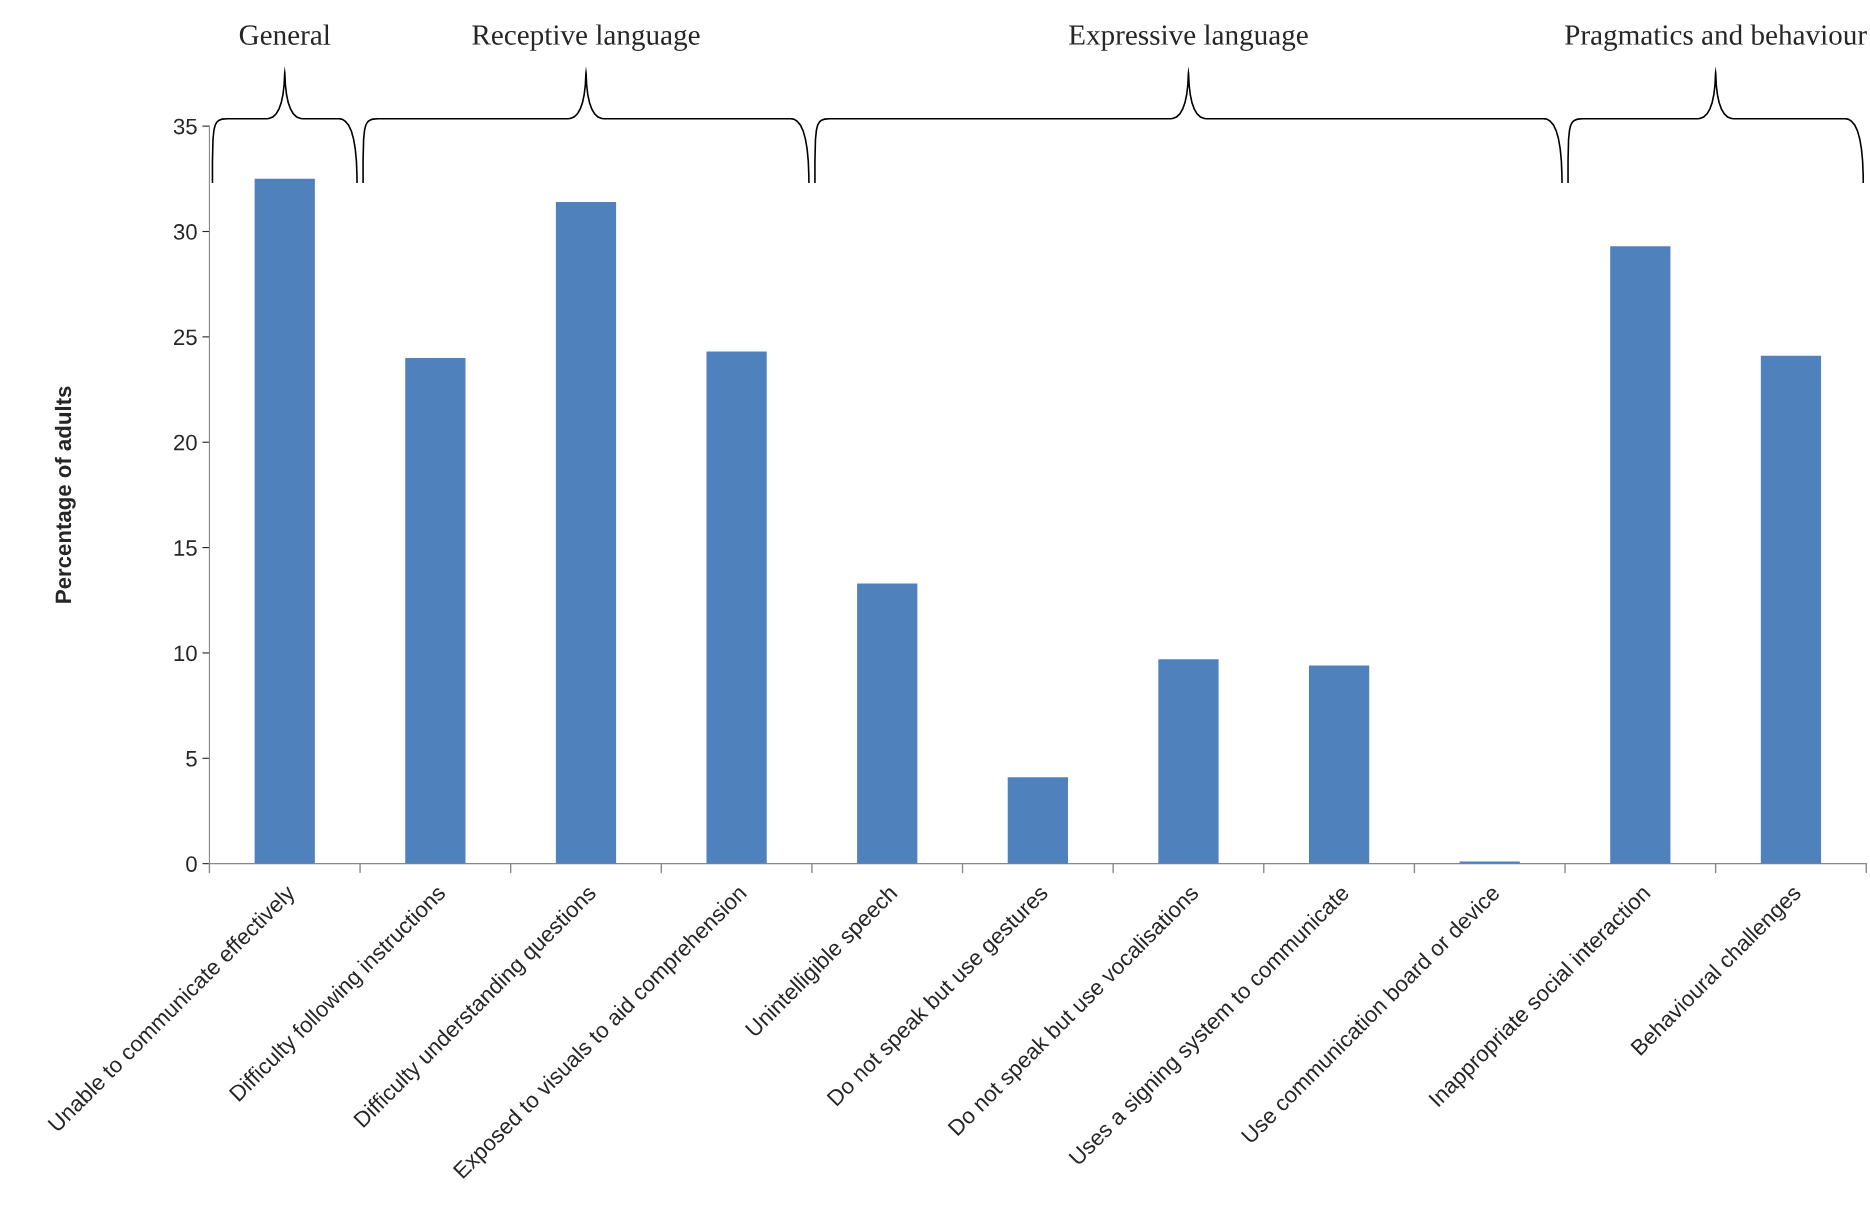 The height and width of the screenshot is (1213, 1870). Describe the element at coordinates (185, 126) in the screenshot. I see `y-tick-label: 35` at that location.